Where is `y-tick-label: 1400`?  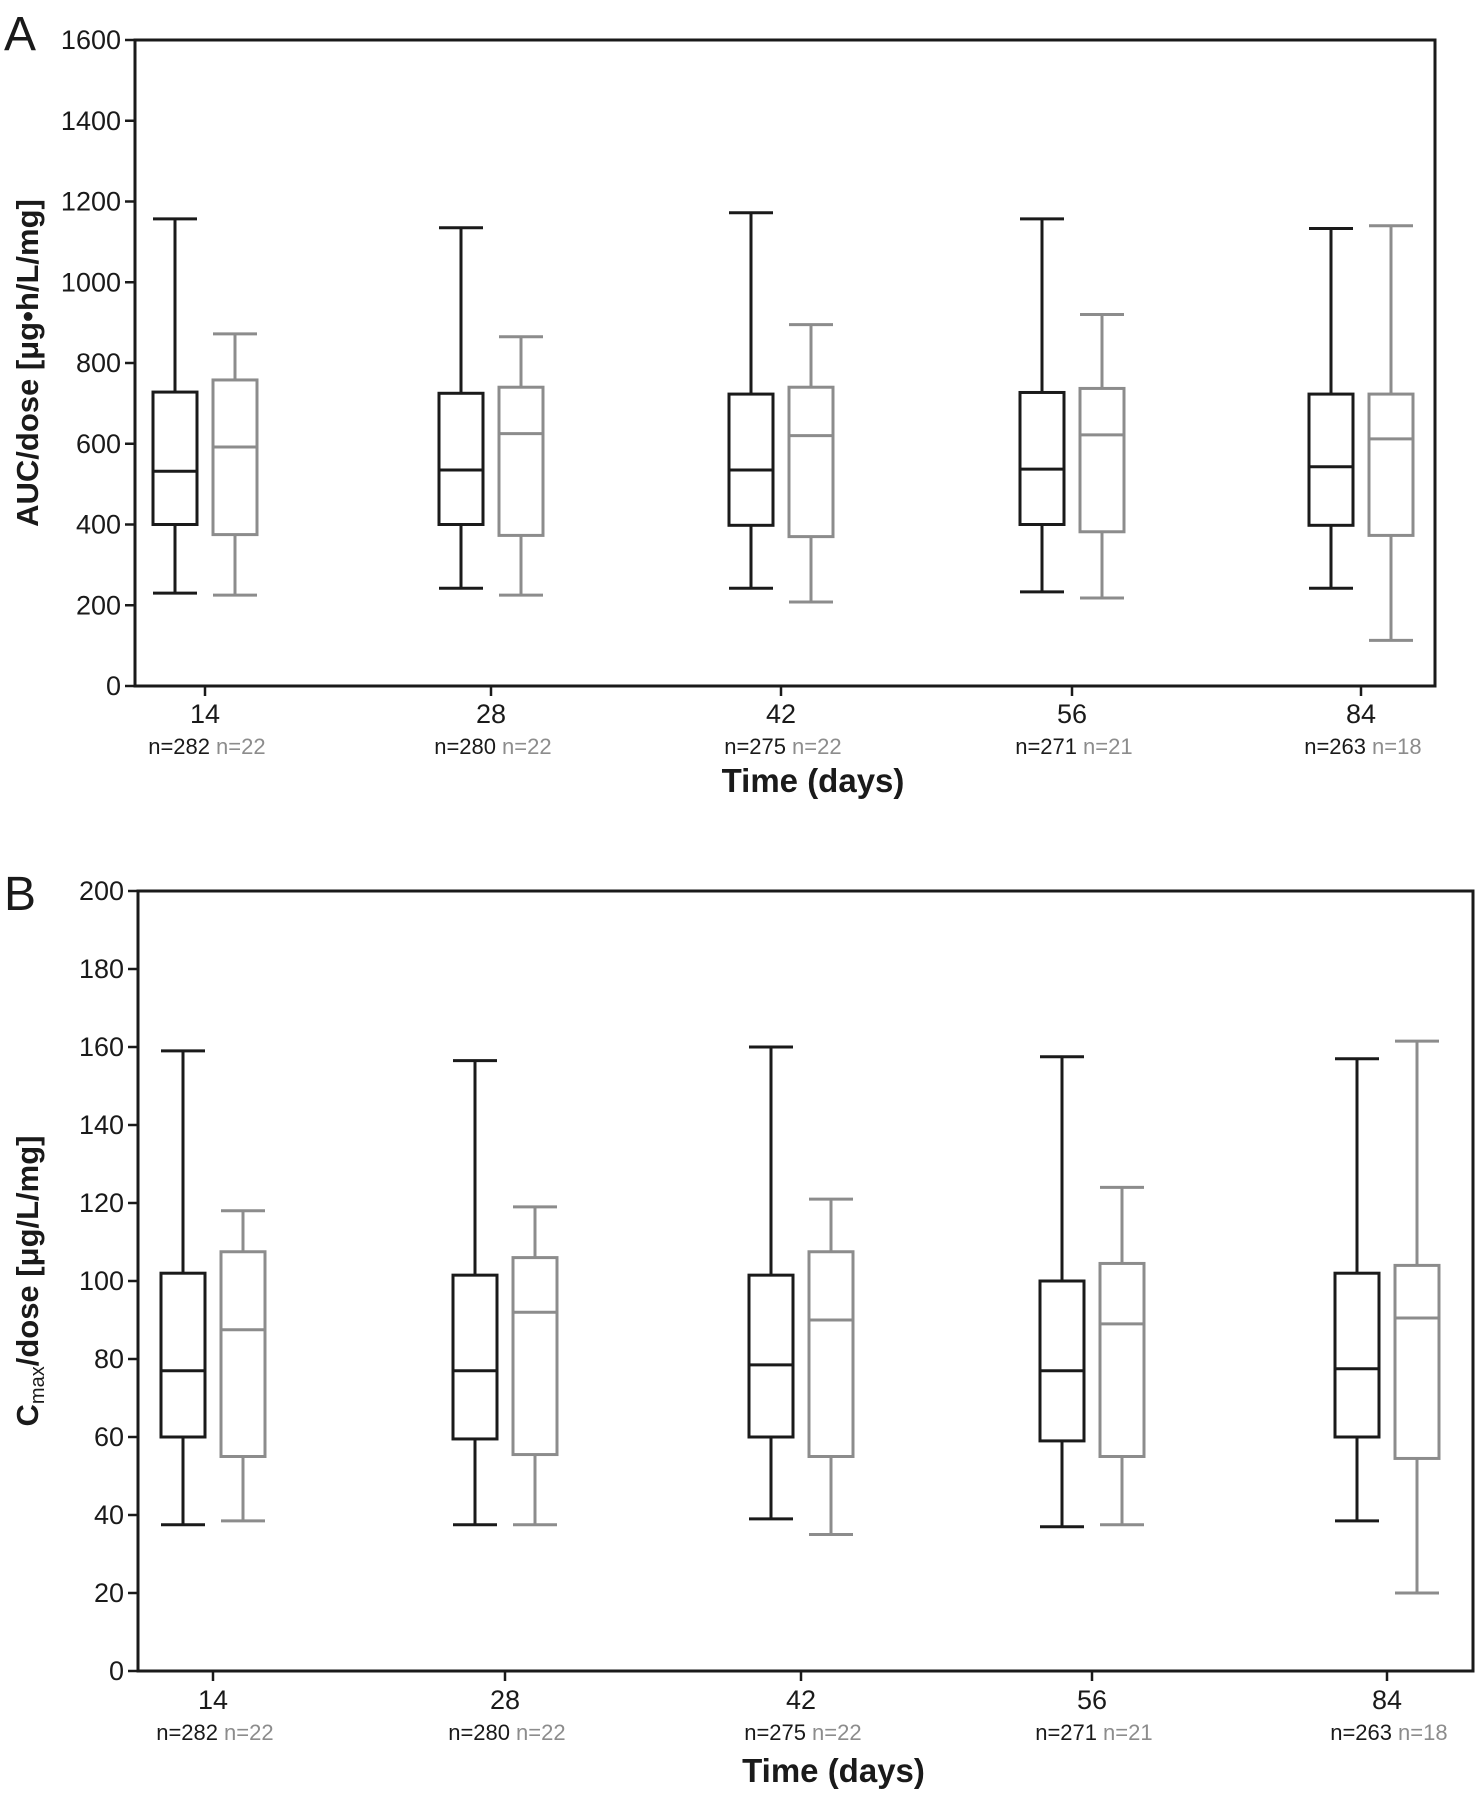 y-tick-label: 1400 is located at coordinates (91, 121).